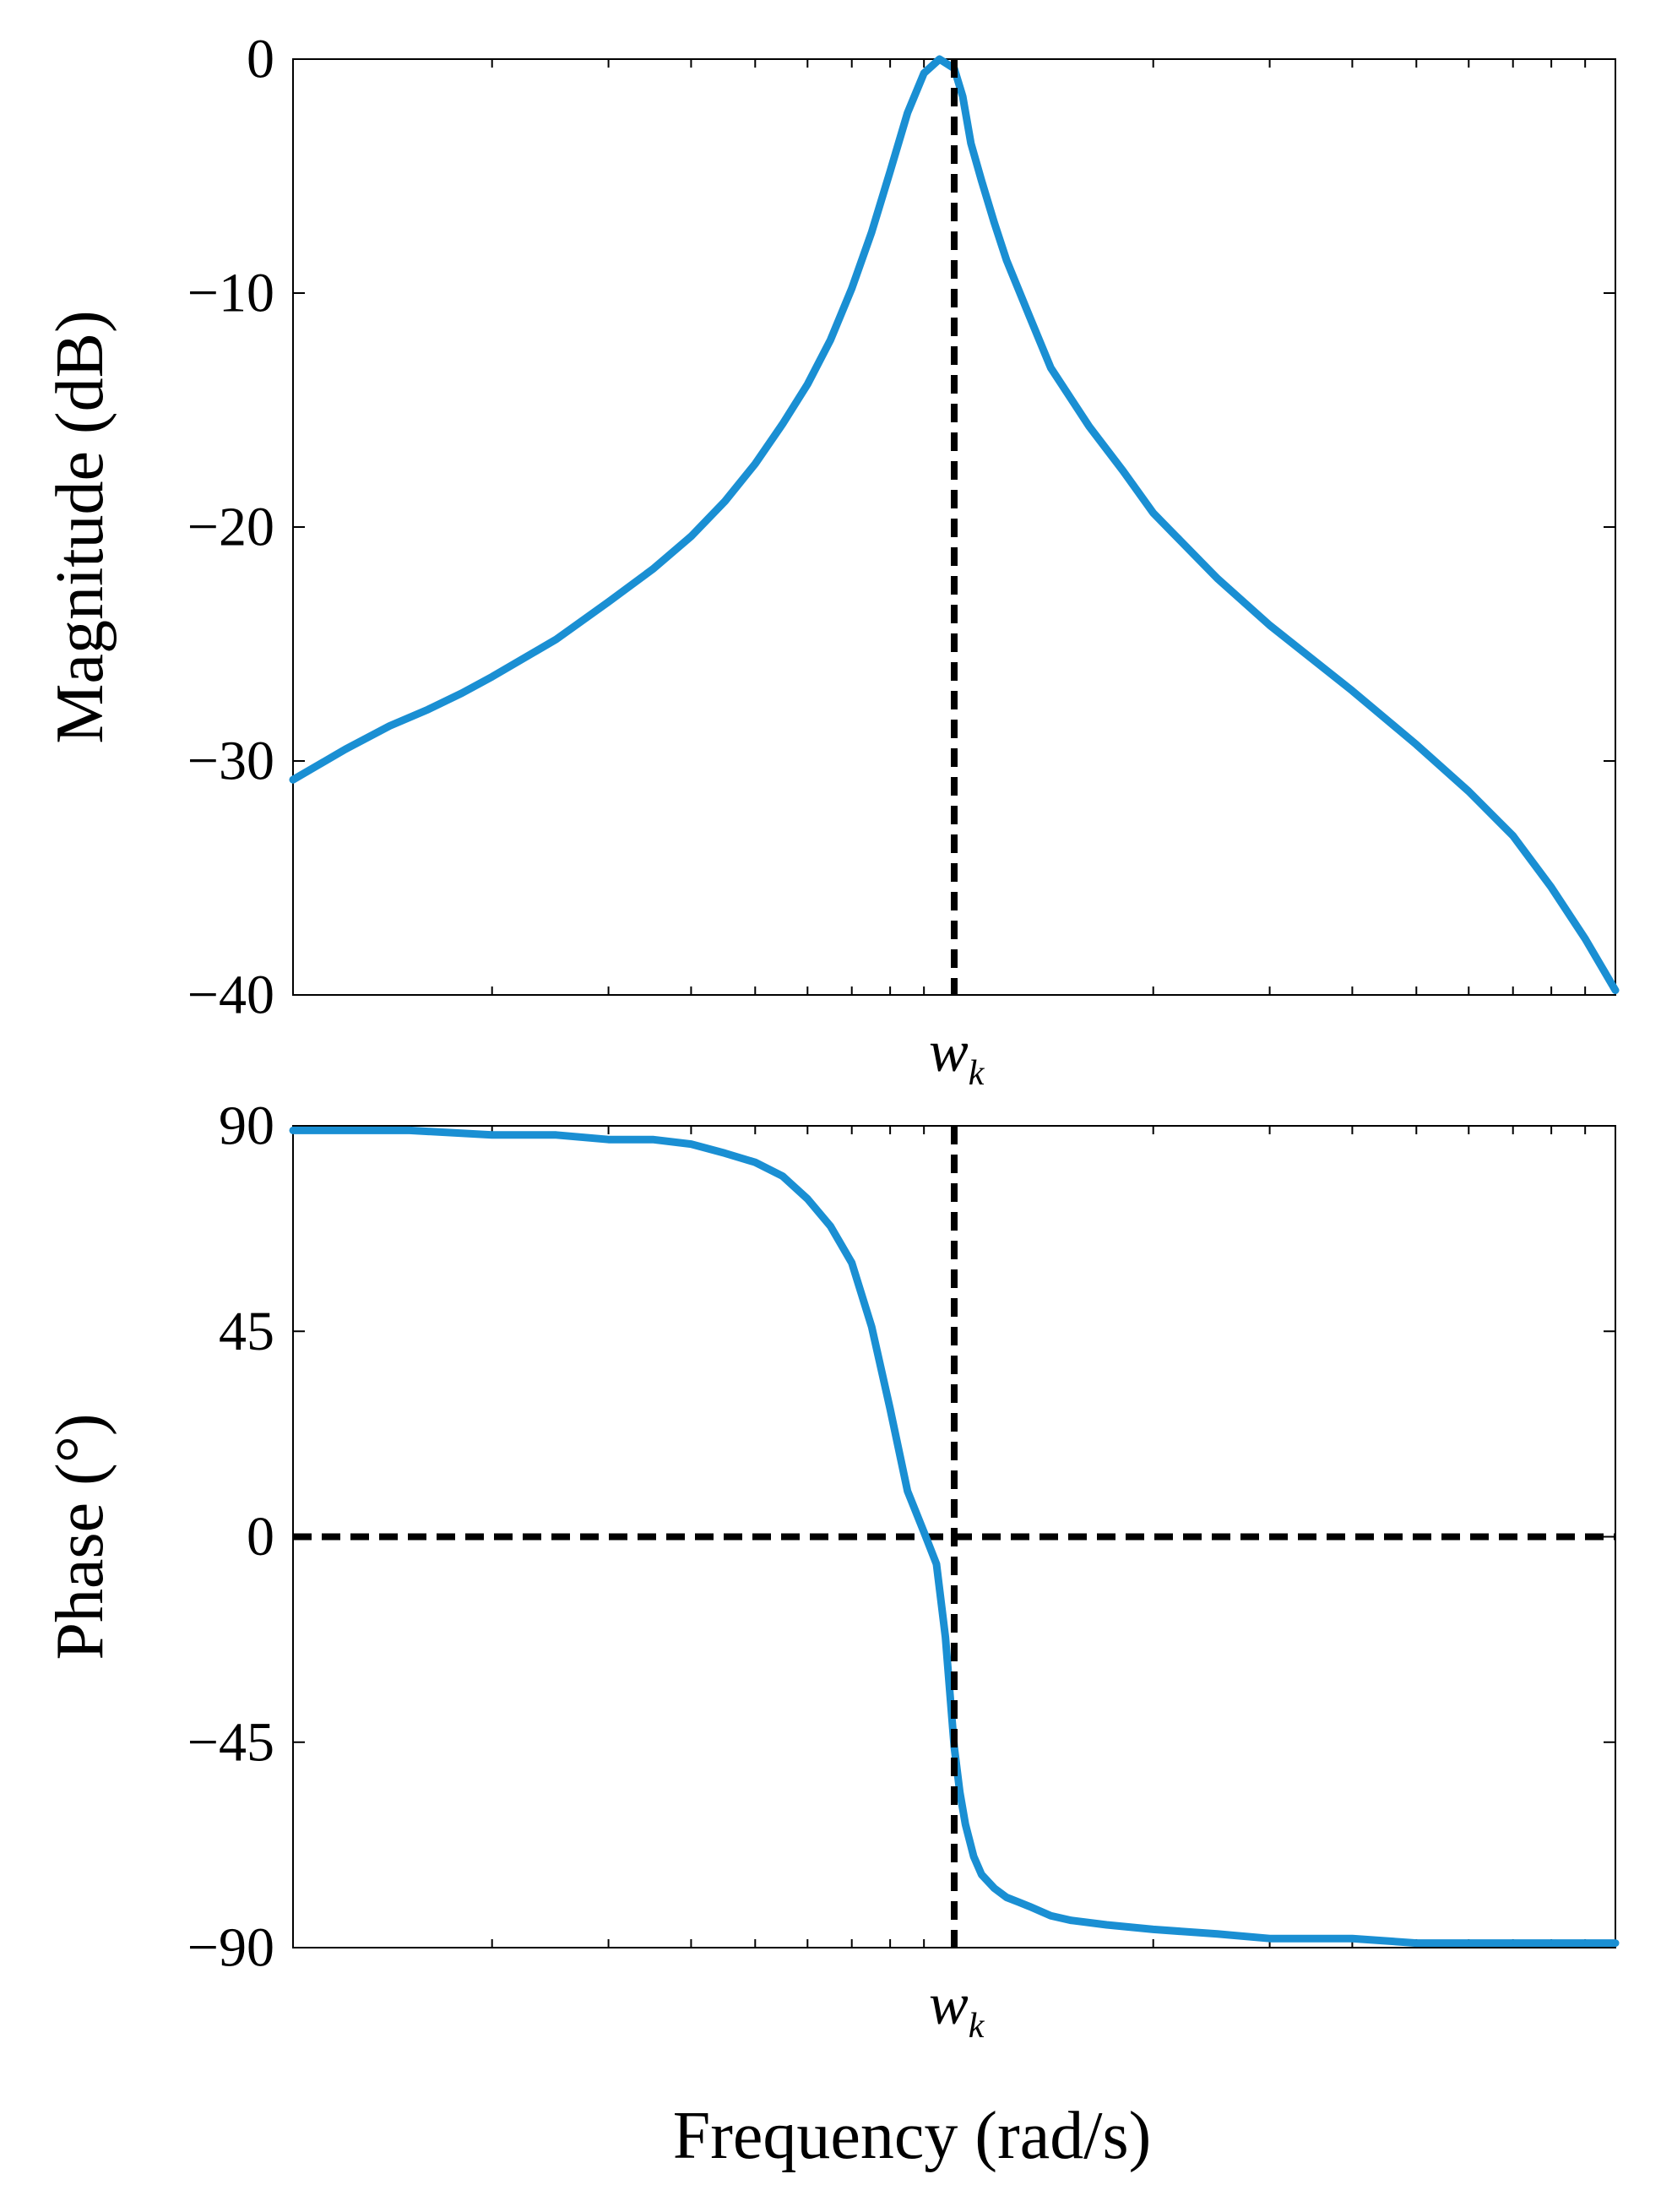 The width and height of the screenshot is (1661, 2212). I want to click on y-axis-label: Magnitude (dB), so click(80, 526).